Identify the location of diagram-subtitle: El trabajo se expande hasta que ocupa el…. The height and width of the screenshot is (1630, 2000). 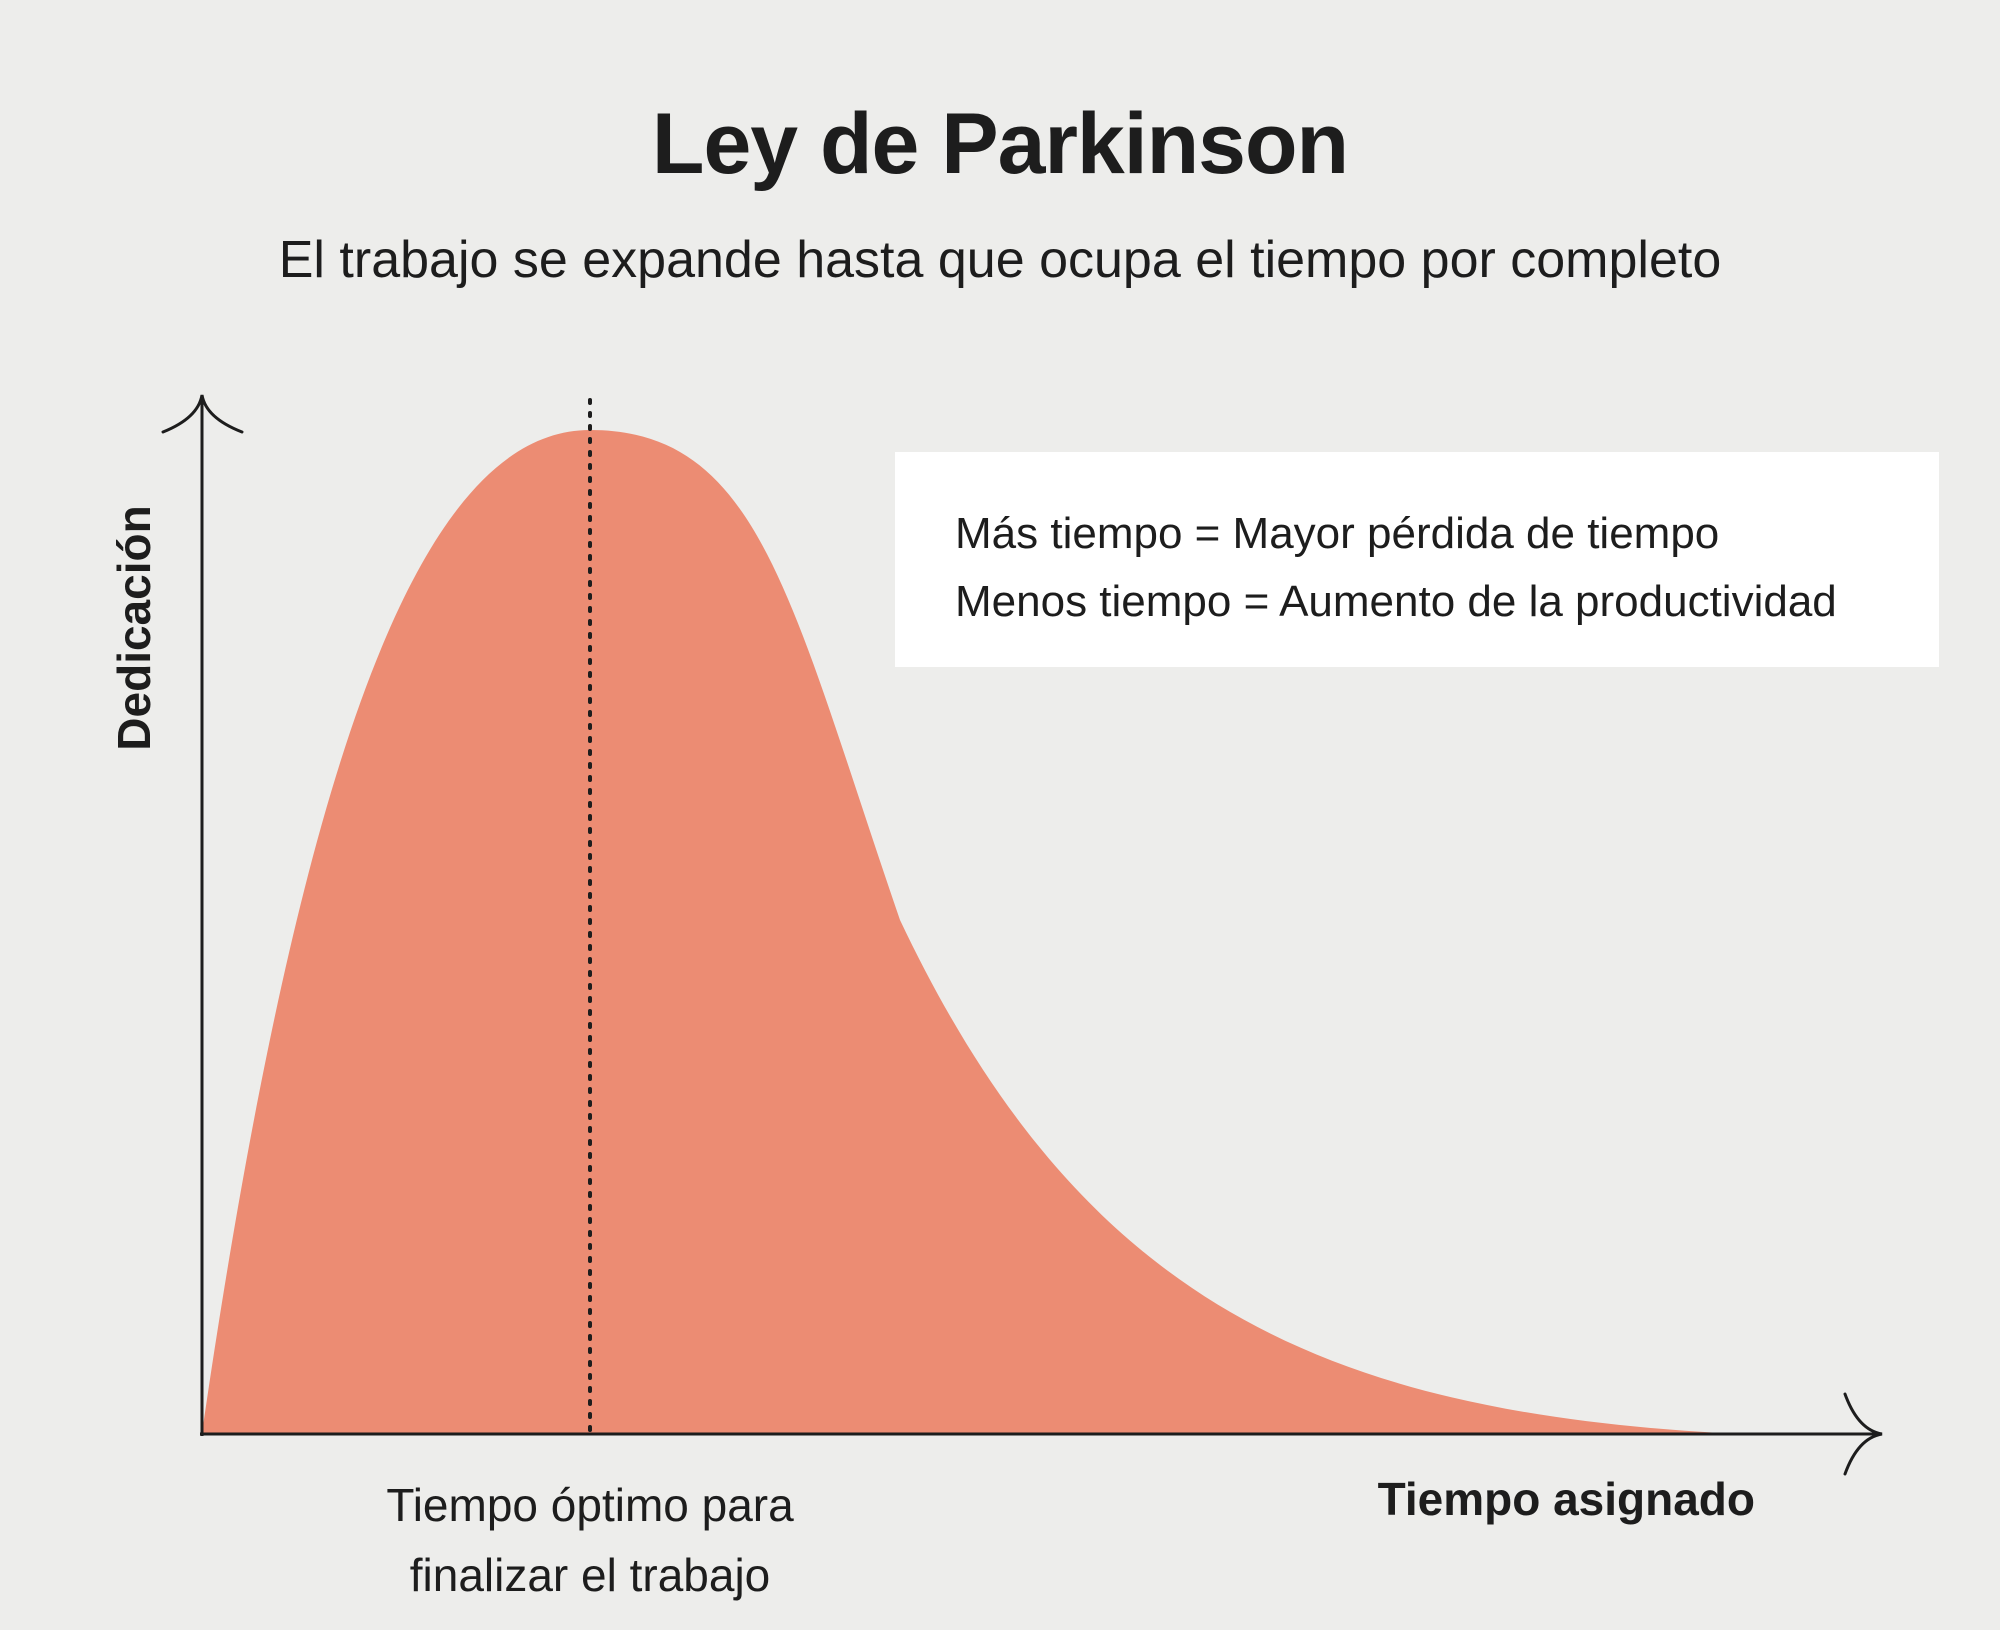
(1000, 260).